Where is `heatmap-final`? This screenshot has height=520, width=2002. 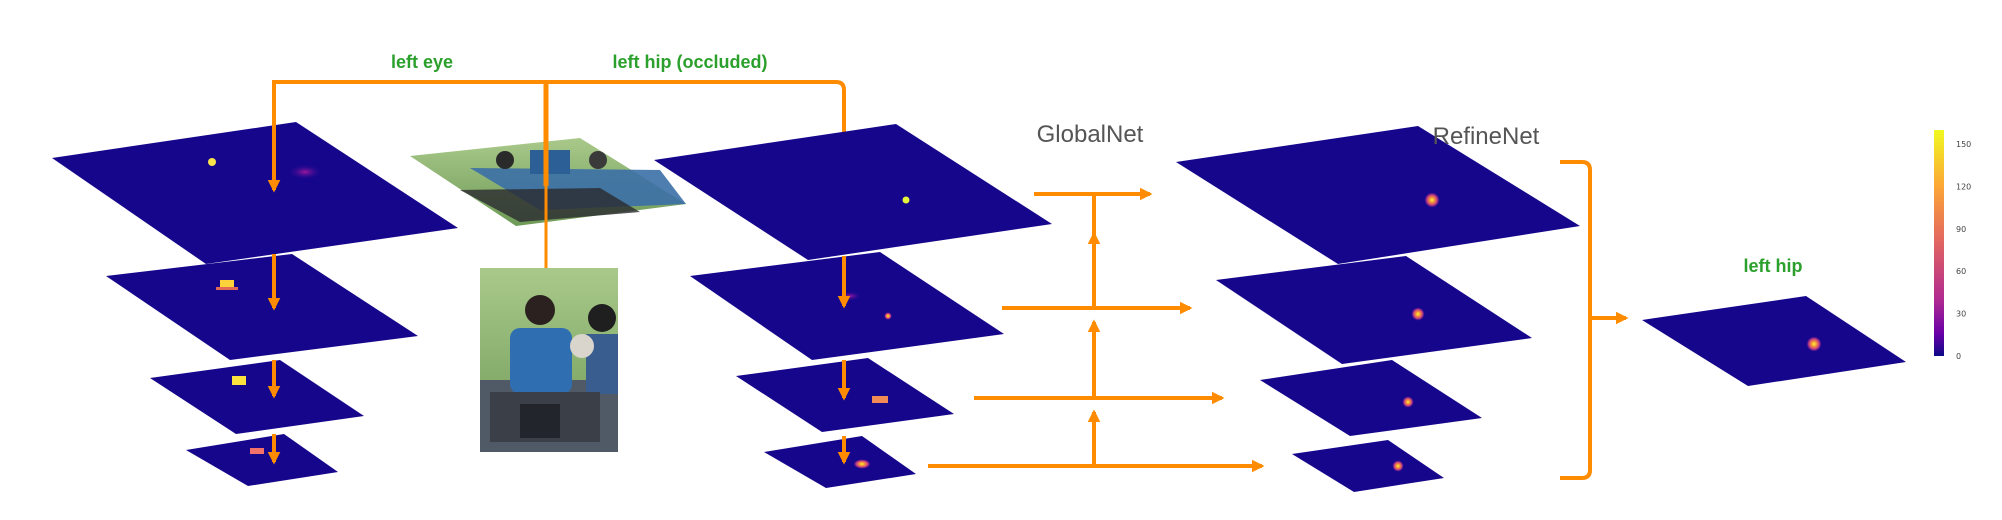 heatmap-final is located at coordinates (1774, 341).